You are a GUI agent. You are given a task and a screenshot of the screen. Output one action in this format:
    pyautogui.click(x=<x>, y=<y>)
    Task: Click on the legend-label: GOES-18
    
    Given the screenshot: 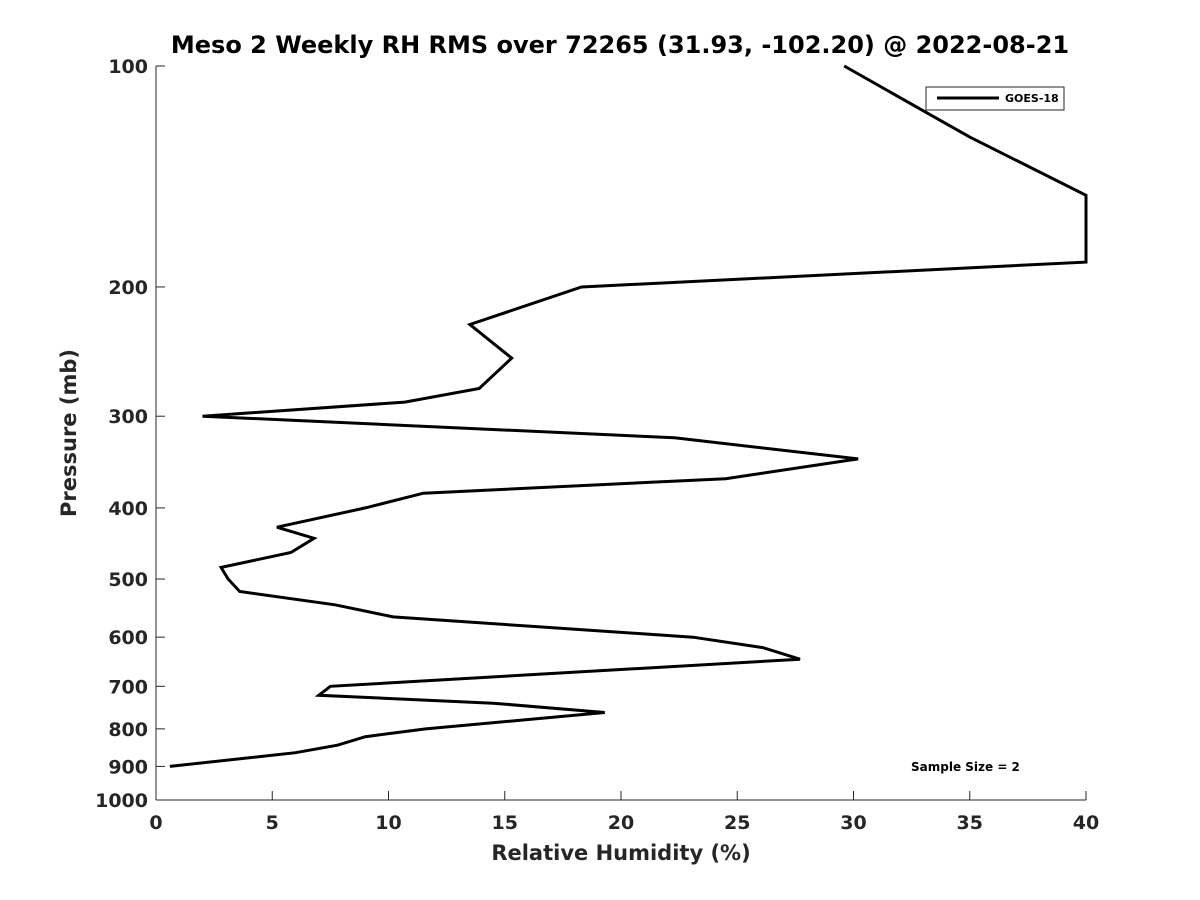 What is the action you would take?
    pyautogui.click(x=1032, y=98)
    